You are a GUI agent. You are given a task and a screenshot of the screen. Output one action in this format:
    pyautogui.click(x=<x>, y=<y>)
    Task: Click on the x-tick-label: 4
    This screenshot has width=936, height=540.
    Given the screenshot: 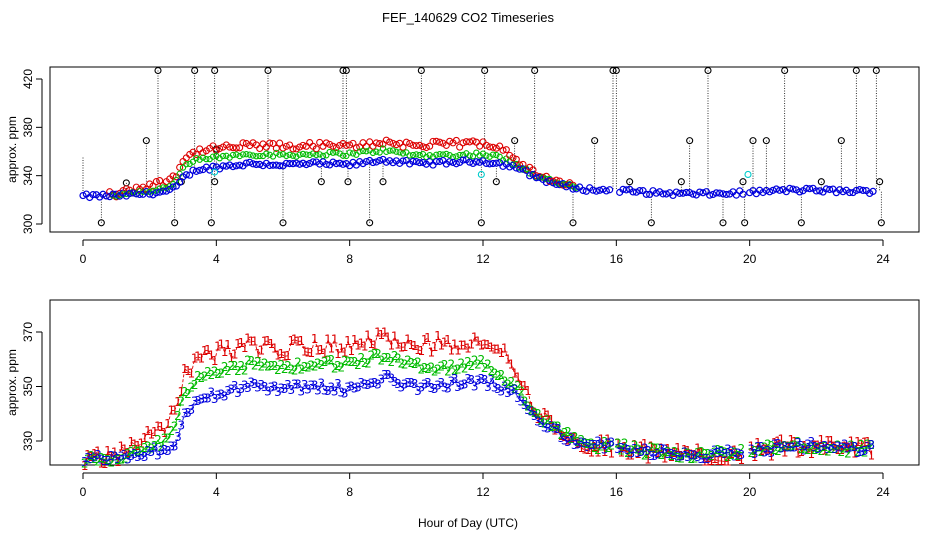 What is the action you would take?
    pyautogui.click(x=216, y=259)
    